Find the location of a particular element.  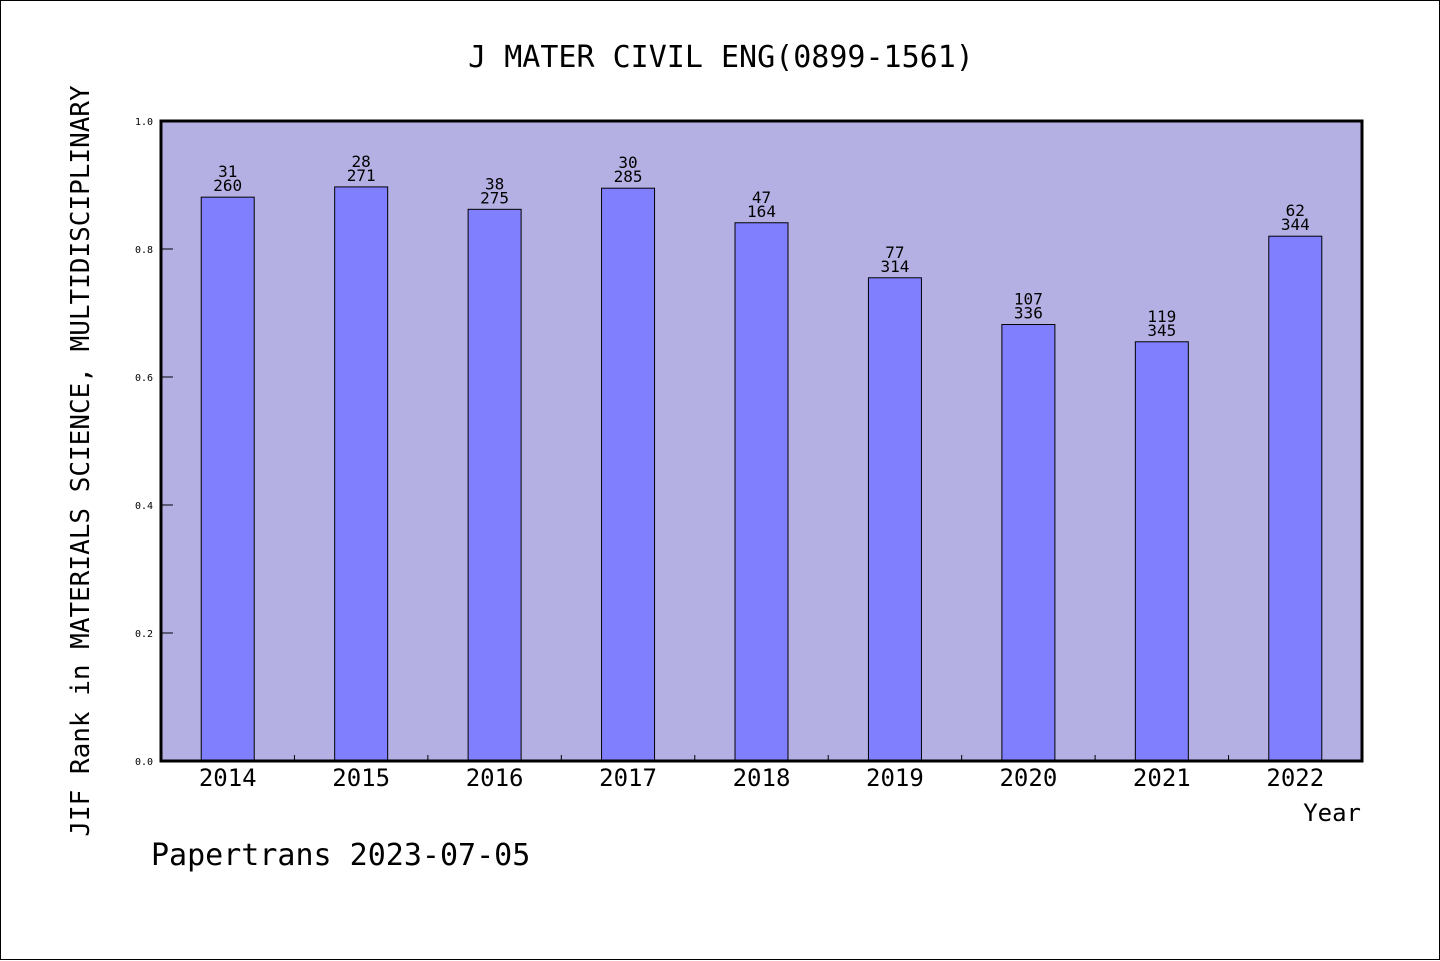

x-tick-label: 2016 is located at coordinates (495, 778).